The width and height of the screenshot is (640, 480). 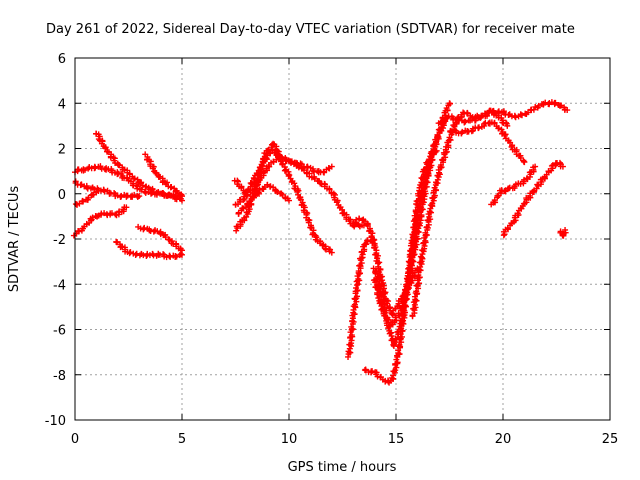 I want to click on y-tick-label: -10, so click(x=55, y=421).